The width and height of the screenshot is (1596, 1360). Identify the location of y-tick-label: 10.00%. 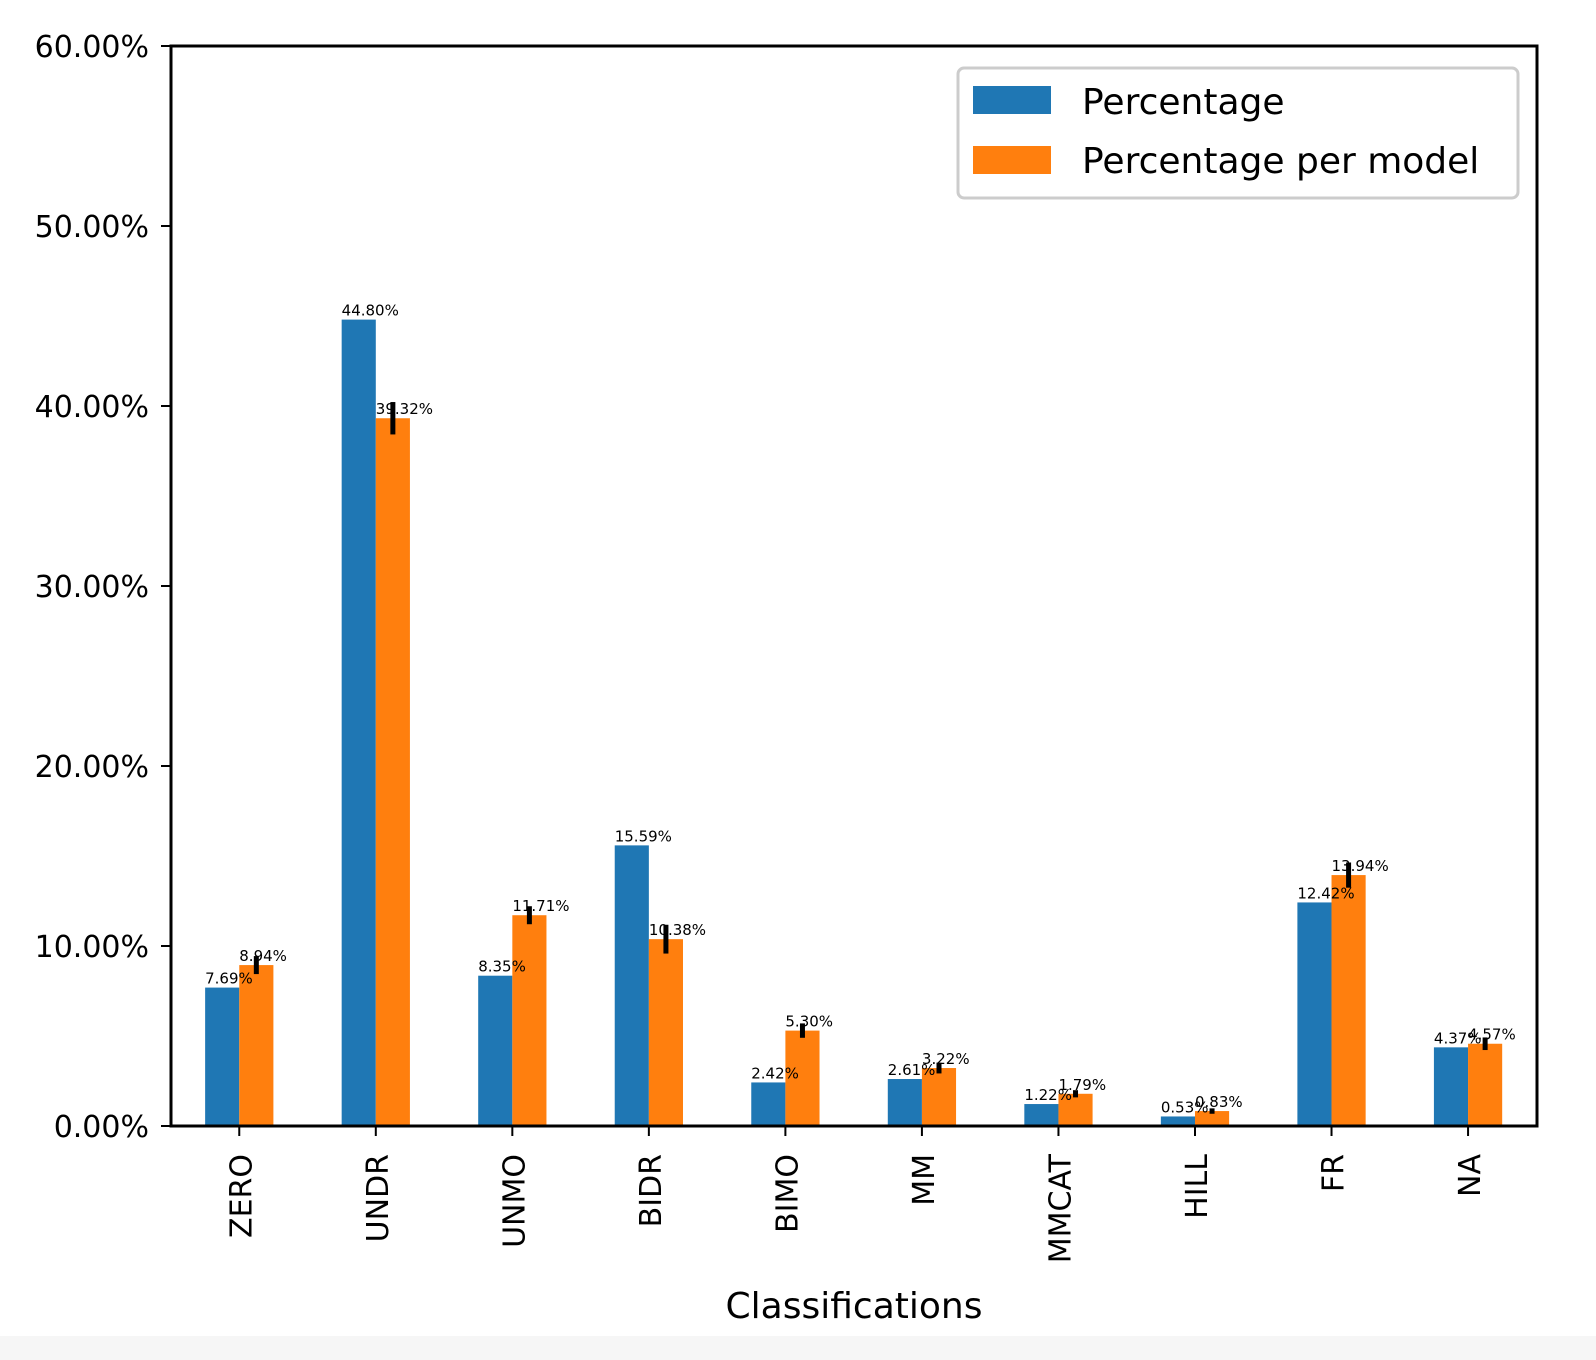
(92, 947).